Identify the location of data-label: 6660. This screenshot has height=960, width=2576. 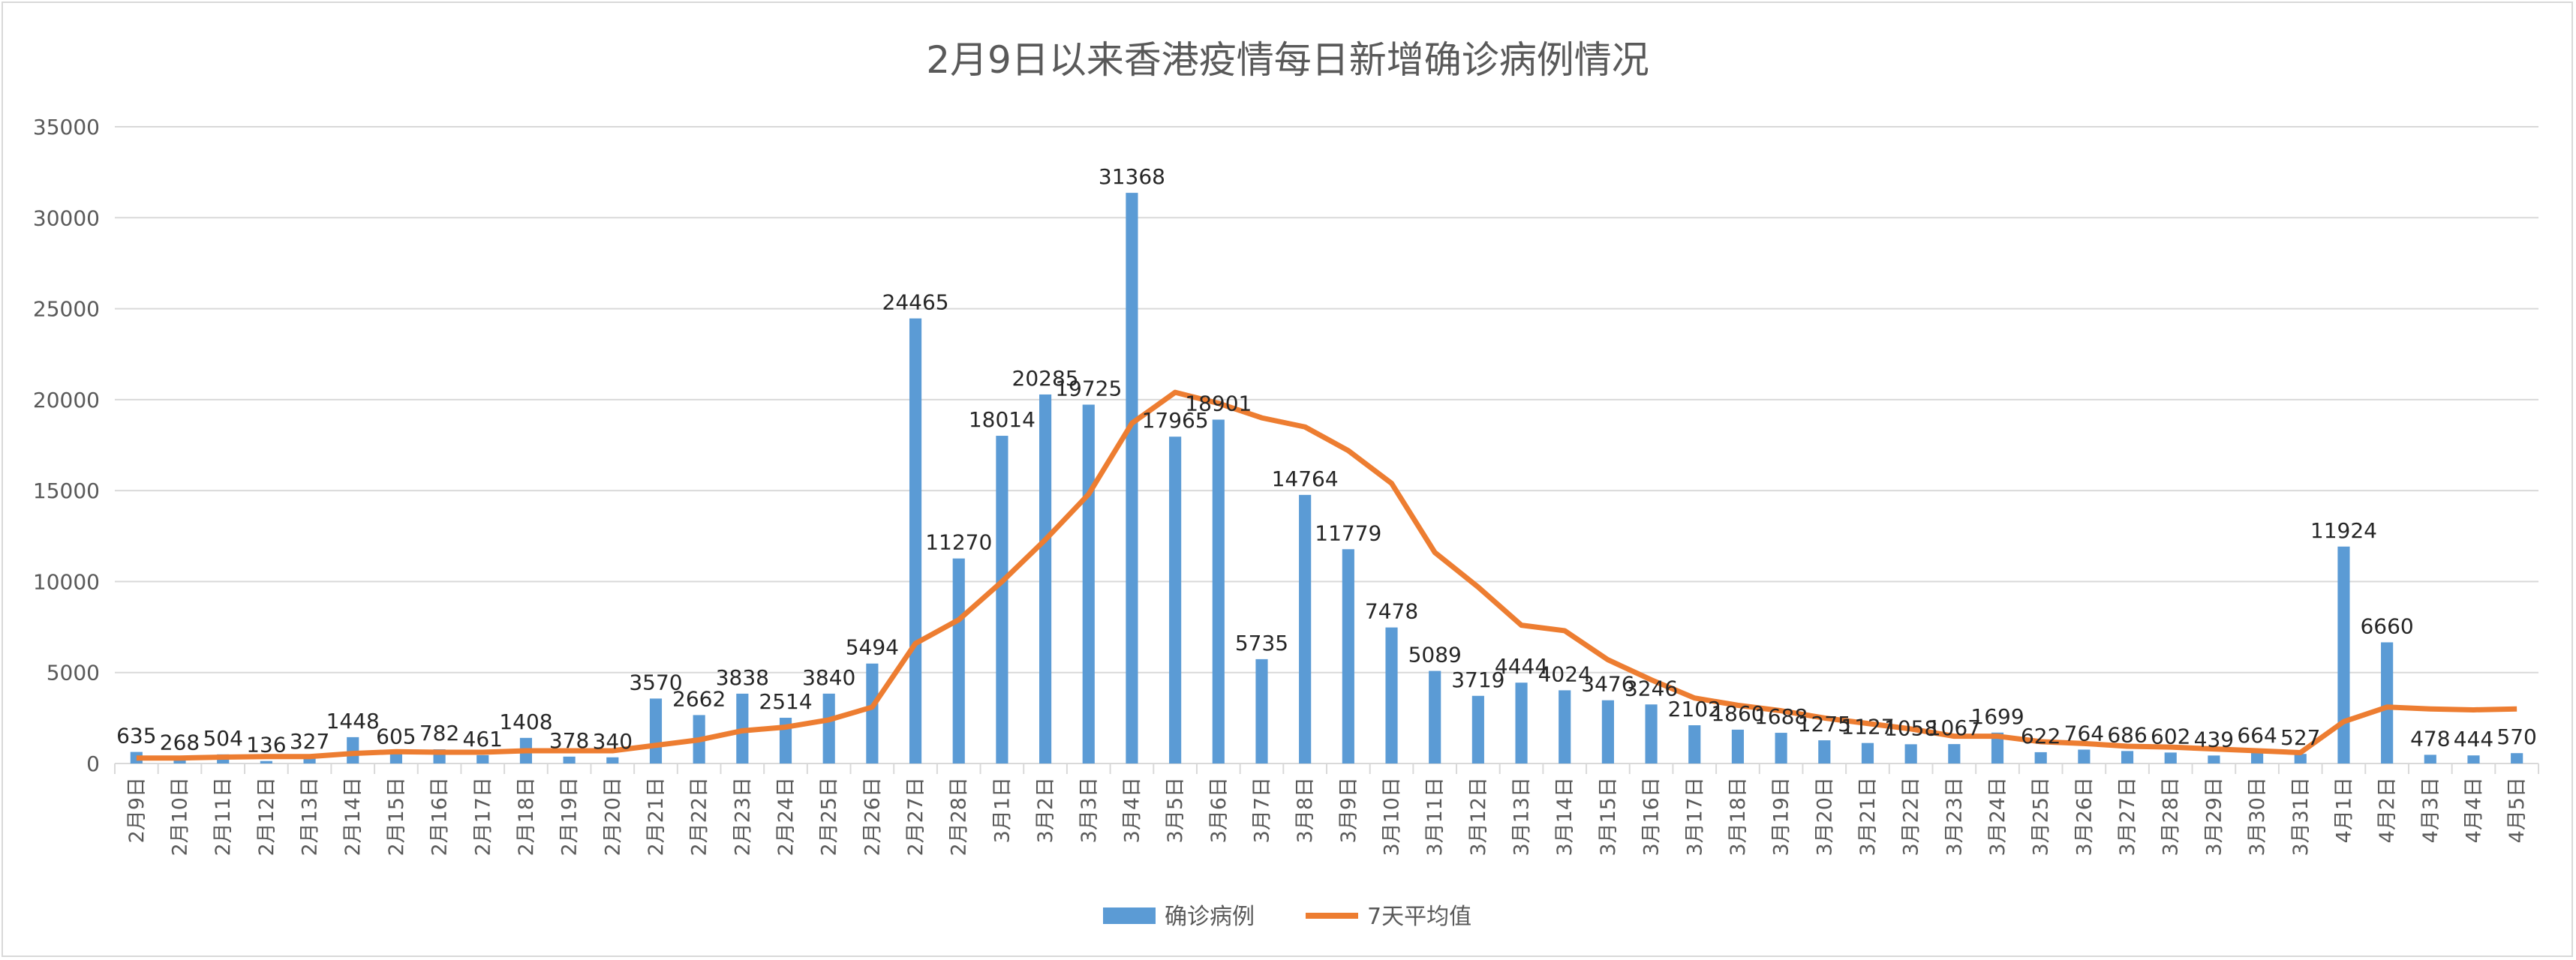
(2386, 626).